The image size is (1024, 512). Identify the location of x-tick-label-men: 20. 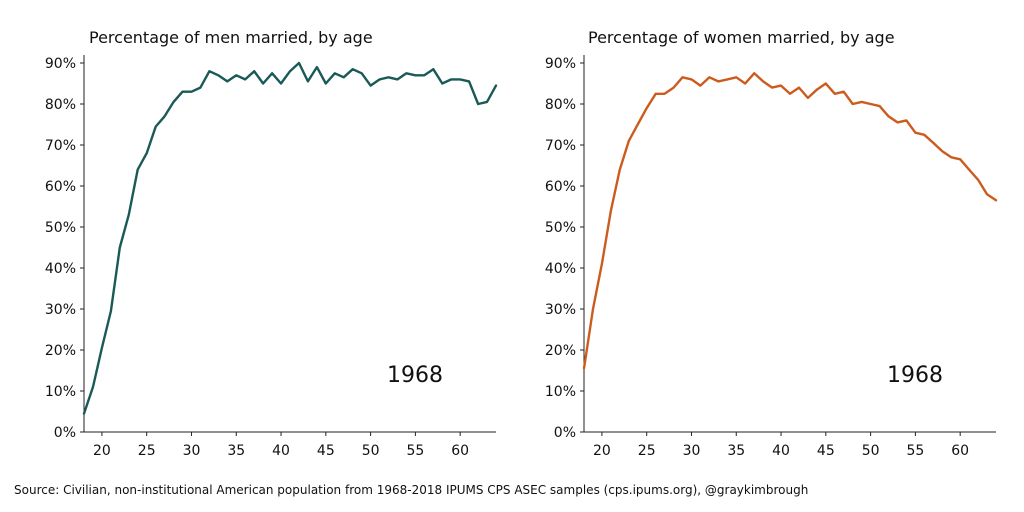
(102, 451).